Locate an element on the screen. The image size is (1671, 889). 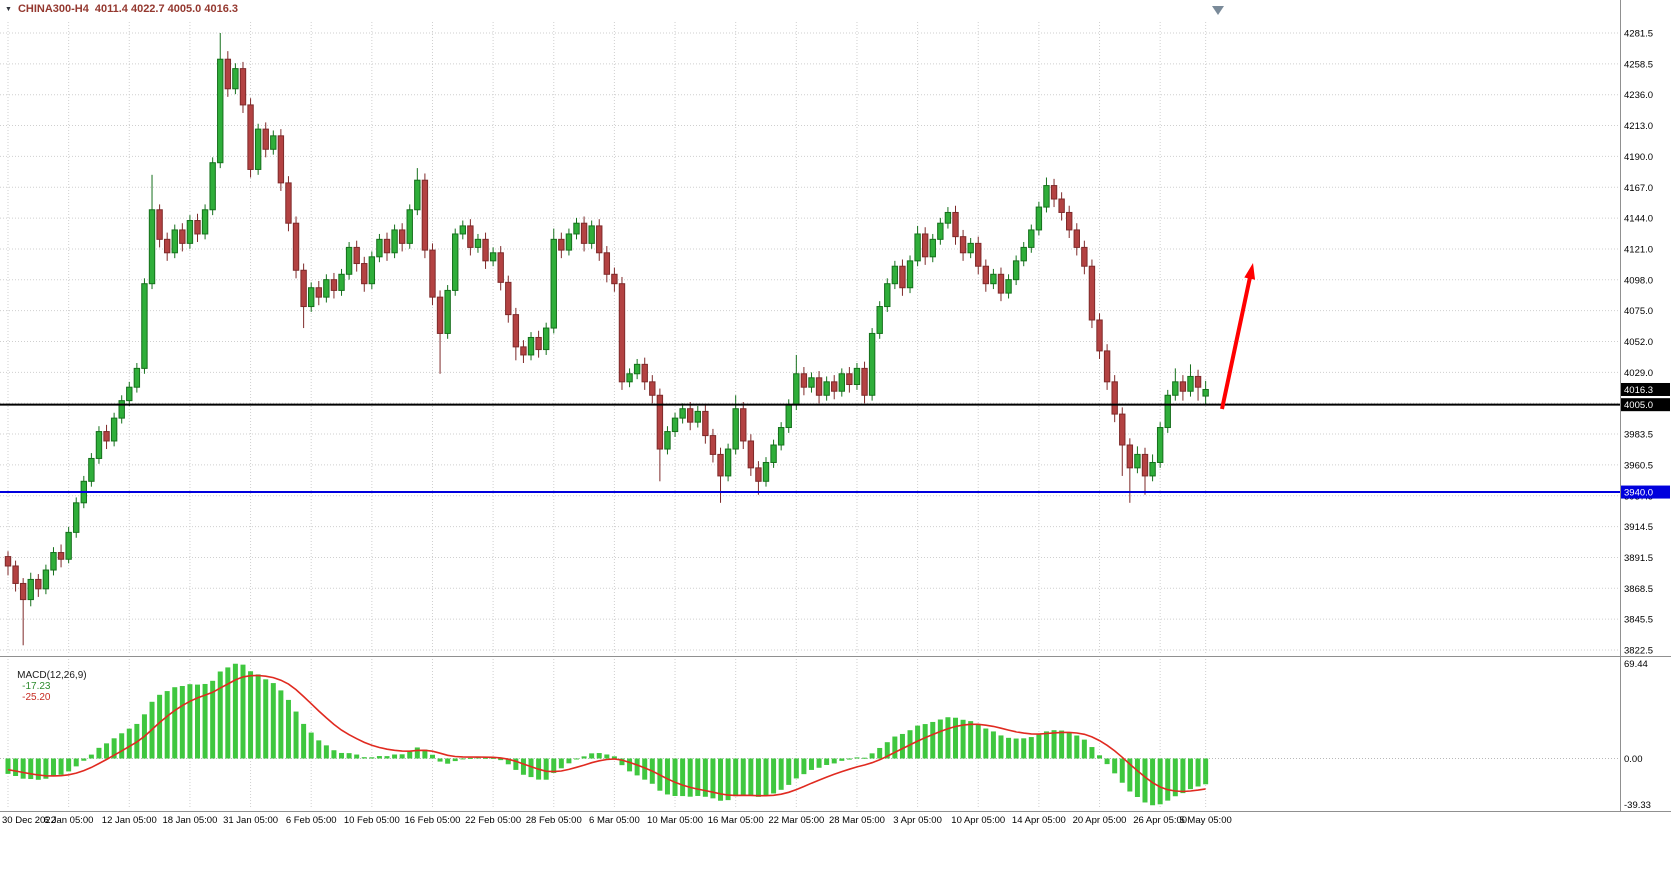
price-axis-label: 3960.5 is located at coordinates (1638, 465).